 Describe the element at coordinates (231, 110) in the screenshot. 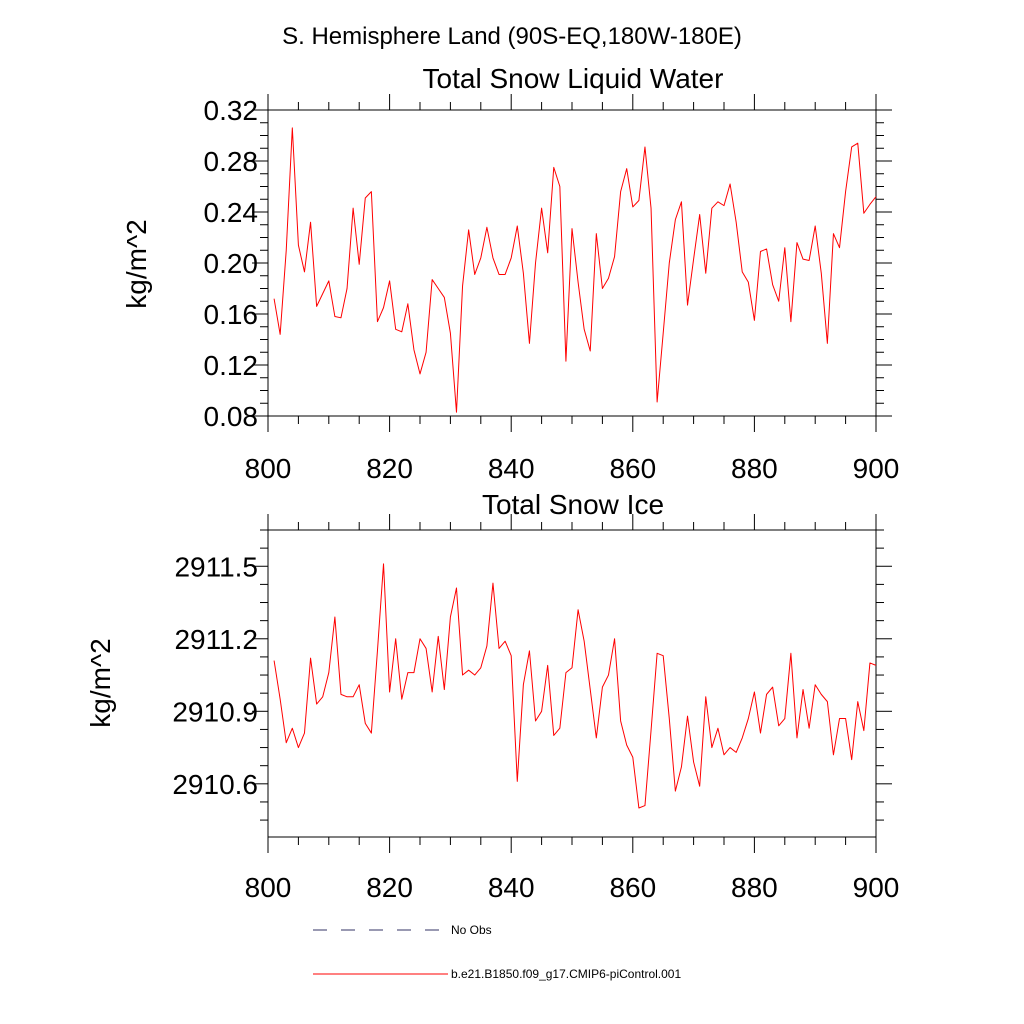

I see `y-tick-label: 0.32` at that location.